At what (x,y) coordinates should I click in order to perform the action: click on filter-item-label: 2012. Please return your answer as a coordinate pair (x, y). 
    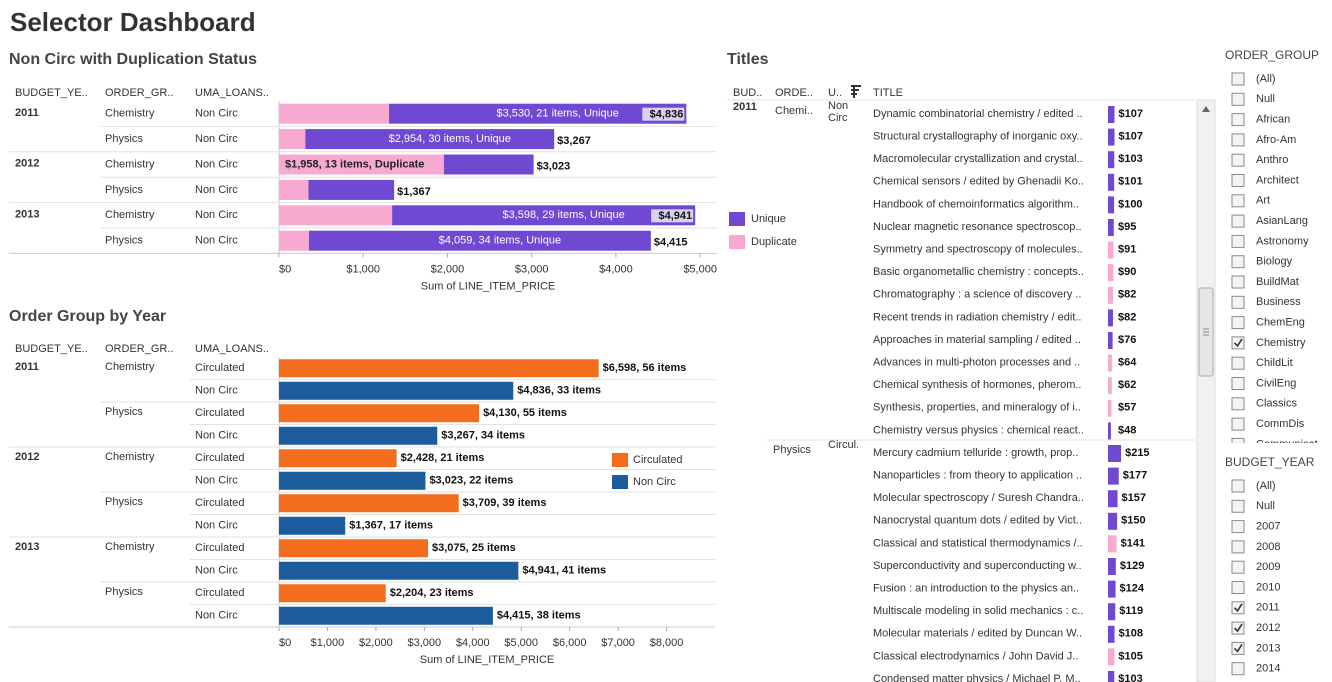
    Looking at the image, I should click on (1268, 628).